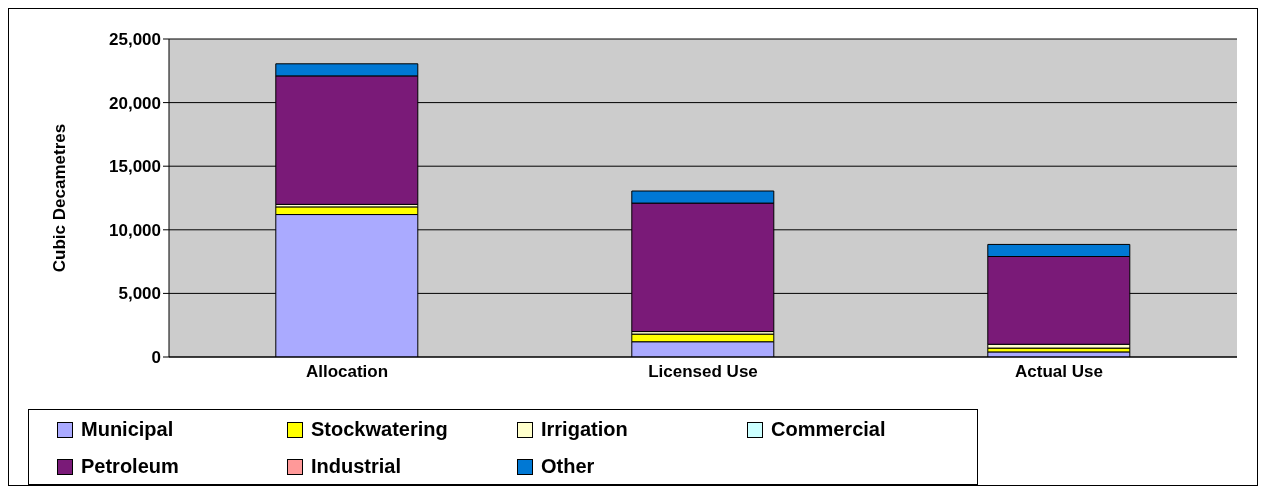 This screenshot has height=494, width=1266. I want to click on legend-label: Commercial, so click(828, 429).